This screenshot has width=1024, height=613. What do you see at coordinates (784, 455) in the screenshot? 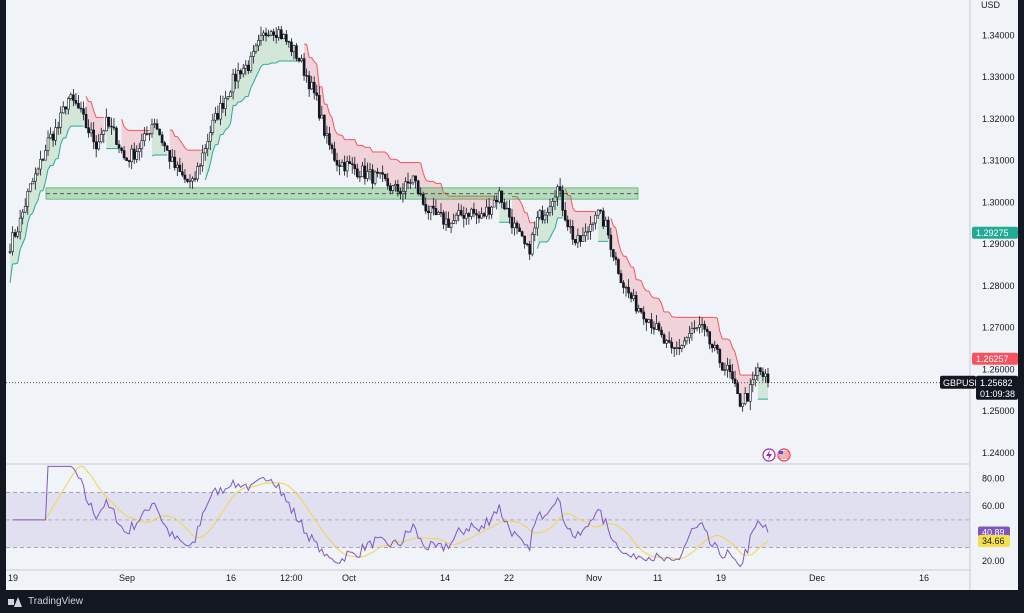
I see `us-flag-event-icon` at bounding box center [784, 455].